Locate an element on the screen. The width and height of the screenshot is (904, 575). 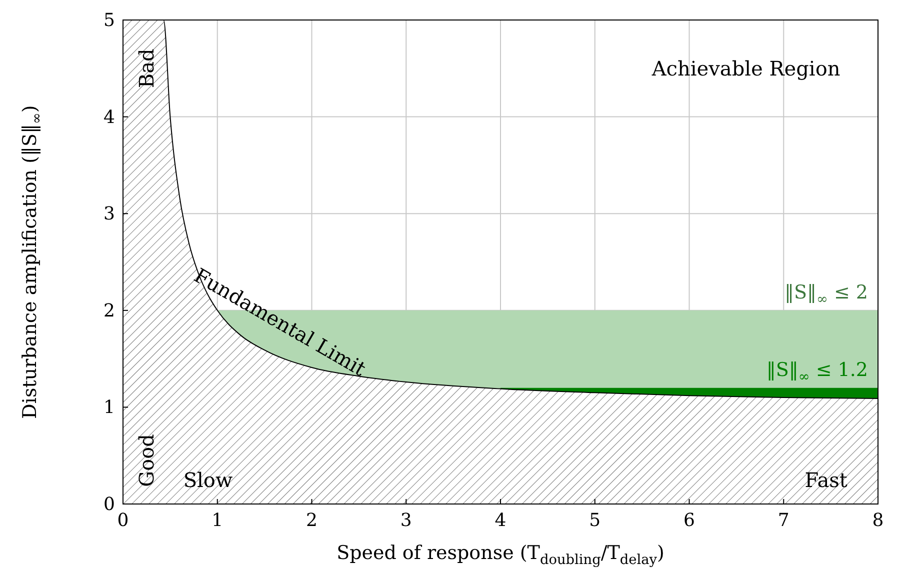
x-tick-label: 0 is located at coordinates (123, 520).